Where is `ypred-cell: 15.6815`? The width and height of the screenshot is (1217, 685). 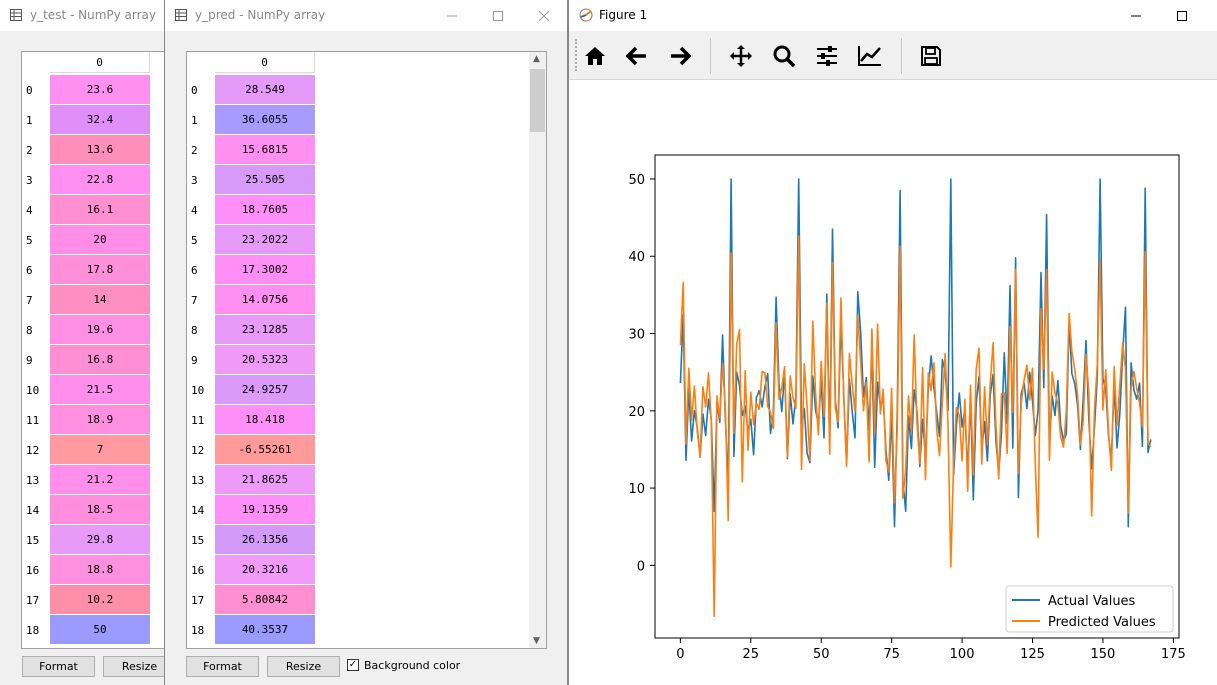 ypred-cell: 15.6815 is located at coordinates (265, 150).